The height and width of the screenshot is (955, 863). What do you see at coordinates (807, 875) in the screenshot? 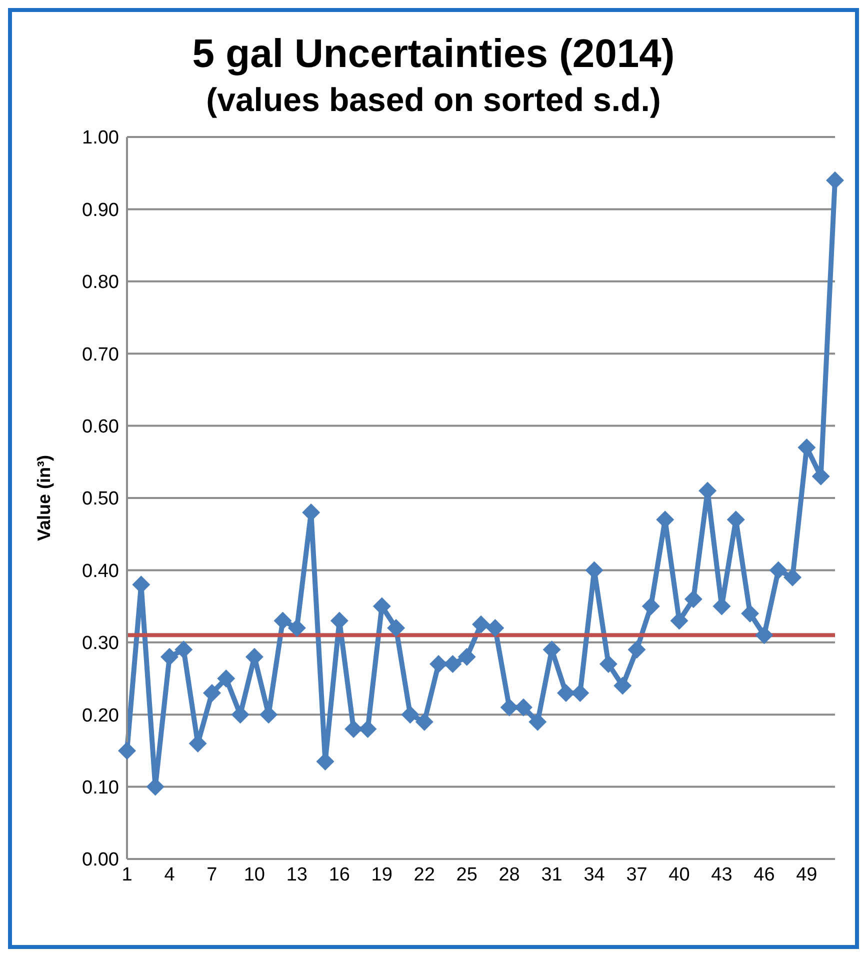
I see `x-tick-label: 49` at bounding box center [807, 875].